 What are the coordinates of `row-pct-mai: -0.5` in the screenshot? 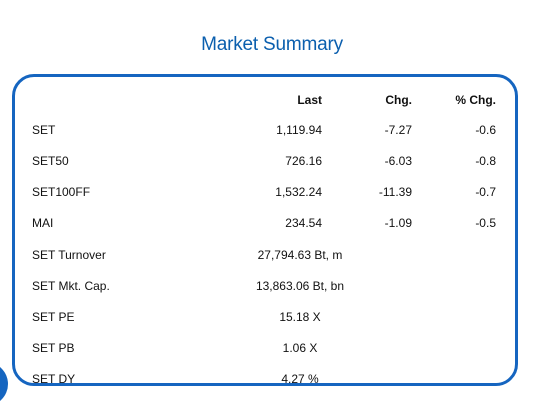 It's located at (485, 223).